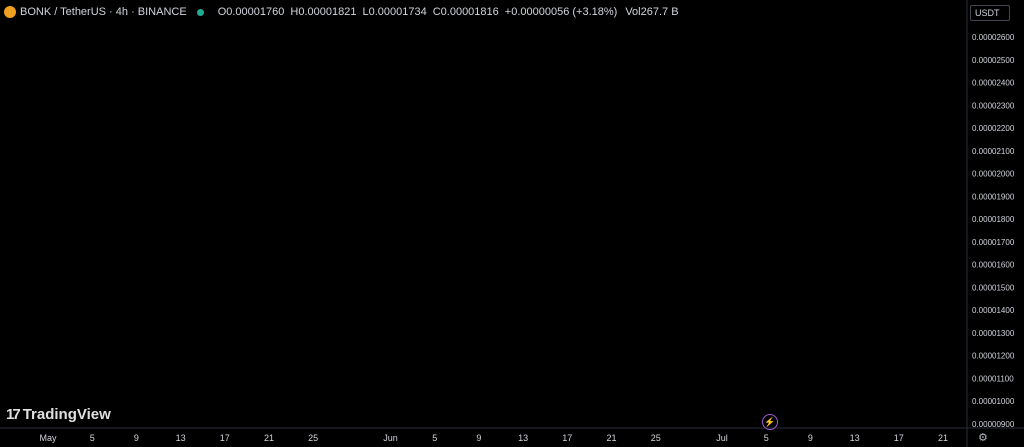 The height and width of the screenshot is (447, 1024). Describe the element at coordinates (993, 265) in the screenshot. I see `y-tick-label: 0.00001600` at that location.